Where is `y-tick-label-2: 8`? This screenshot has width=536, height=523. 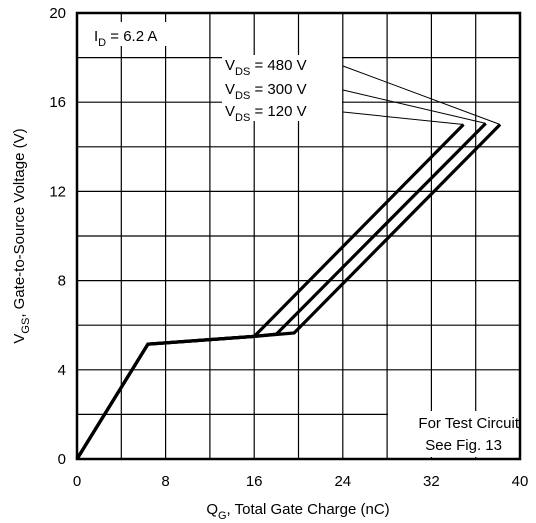
y-tick-label-2: 8 is located at coordinates (62, 281).